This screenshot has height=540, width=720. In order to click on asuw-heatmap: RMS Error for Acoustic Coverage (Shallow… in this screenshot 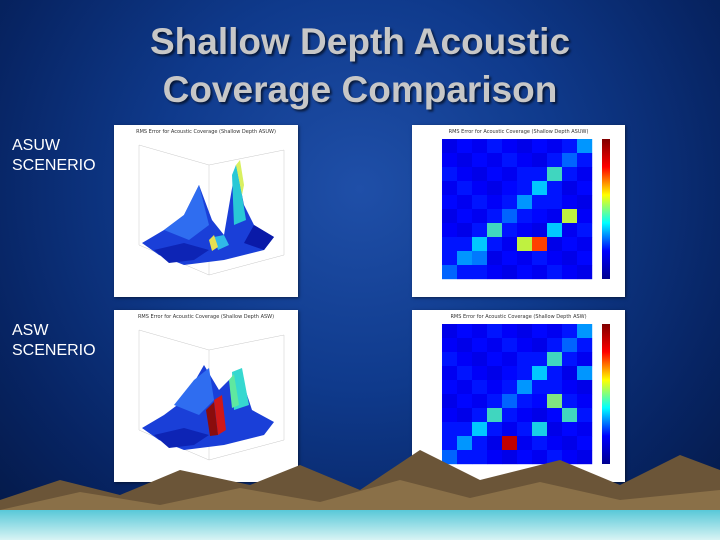, I will do `click(518, 211)`.